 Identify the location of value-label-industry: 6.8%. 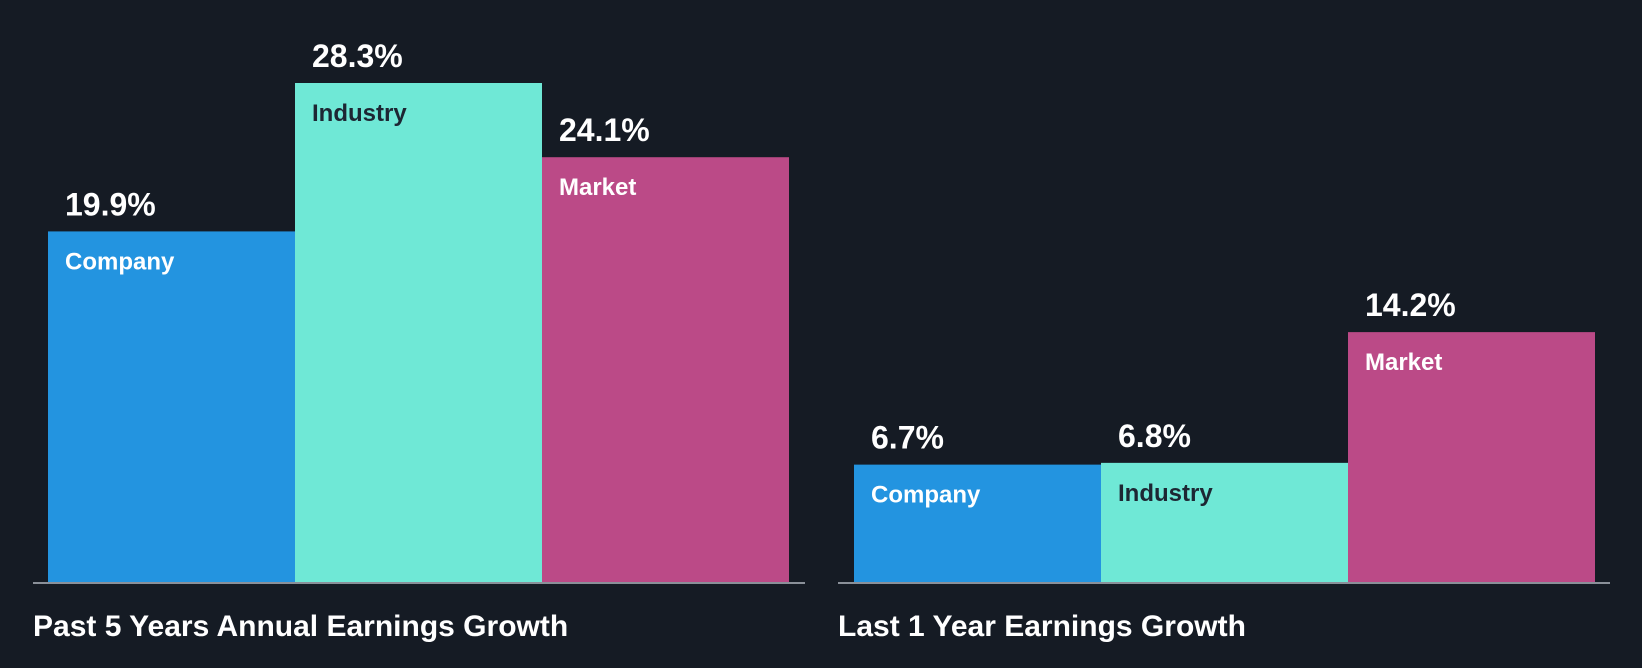
(1154, 436).